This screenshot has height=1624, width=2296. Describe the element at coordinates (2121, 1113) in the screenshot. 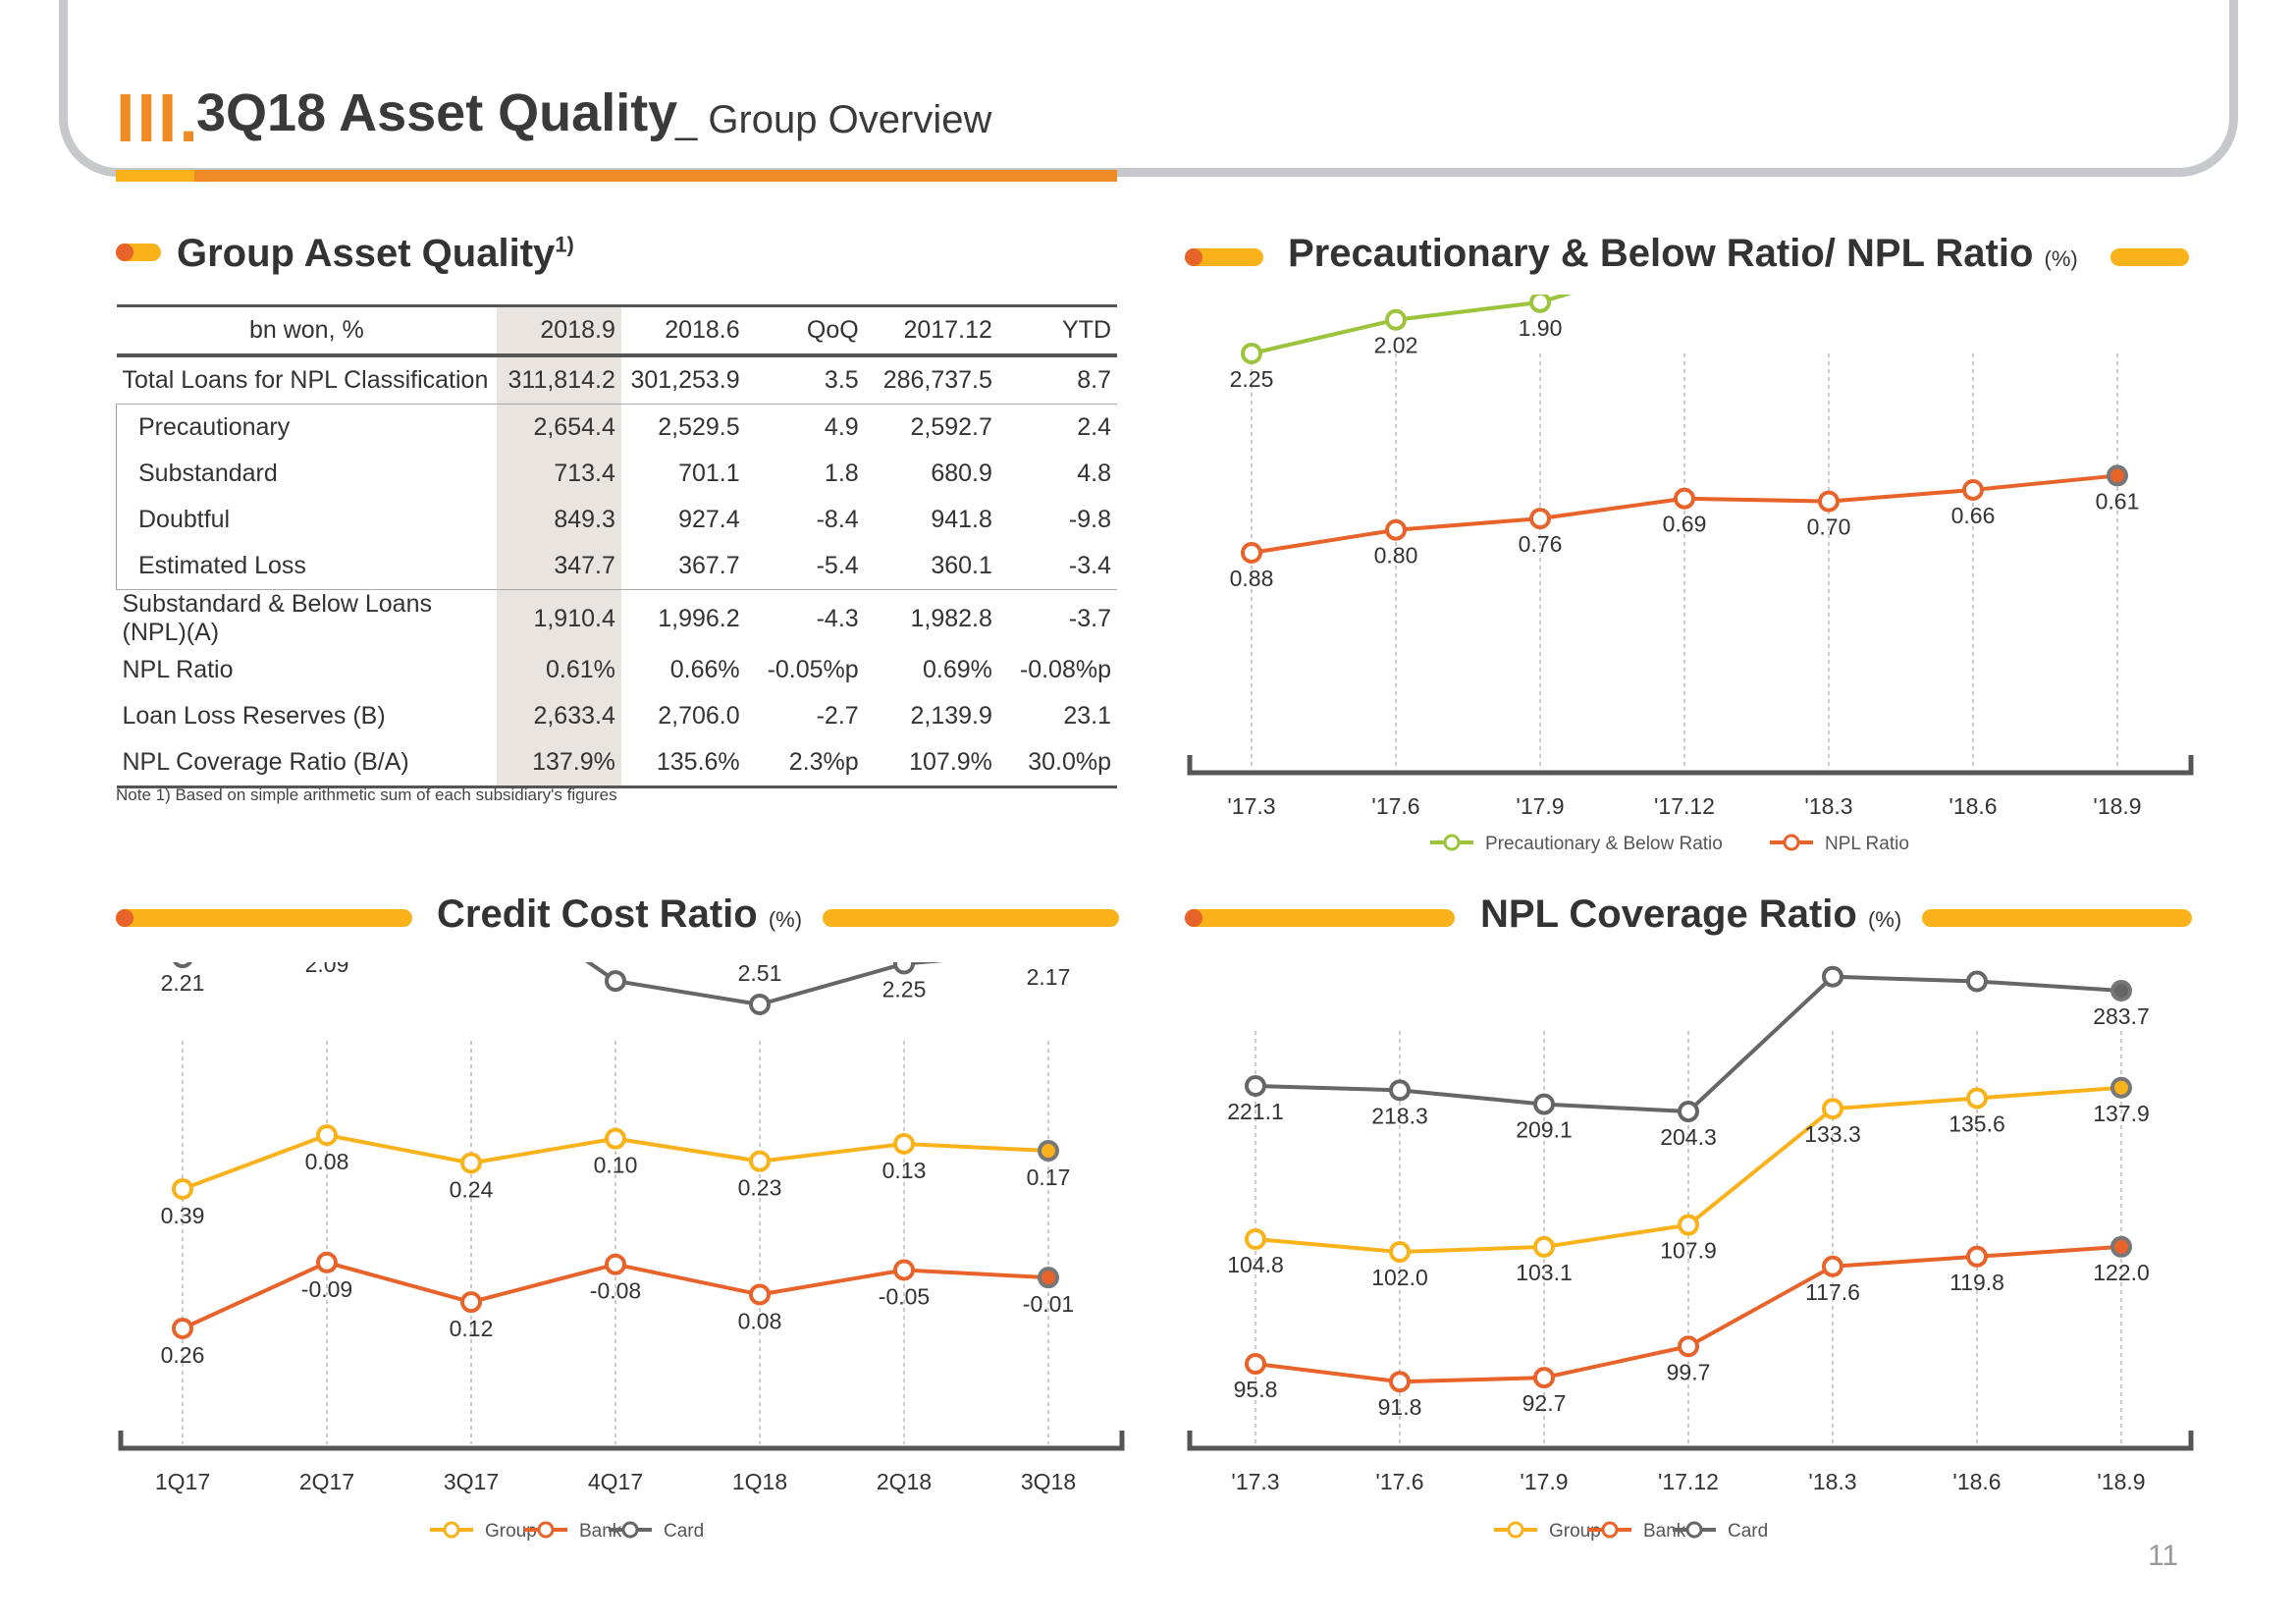

I see `data-label: 137.9` at that location.